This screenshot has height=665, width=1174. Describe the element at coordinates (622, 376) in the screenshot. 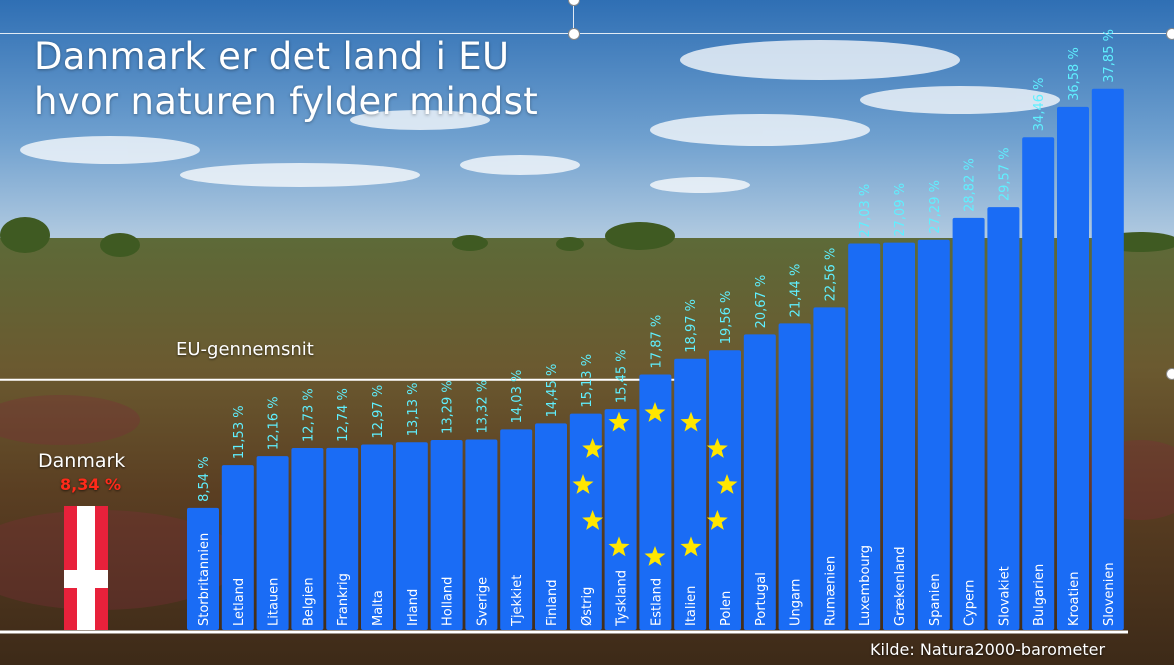

I see `value-label-12: 15,45 %` at that location.